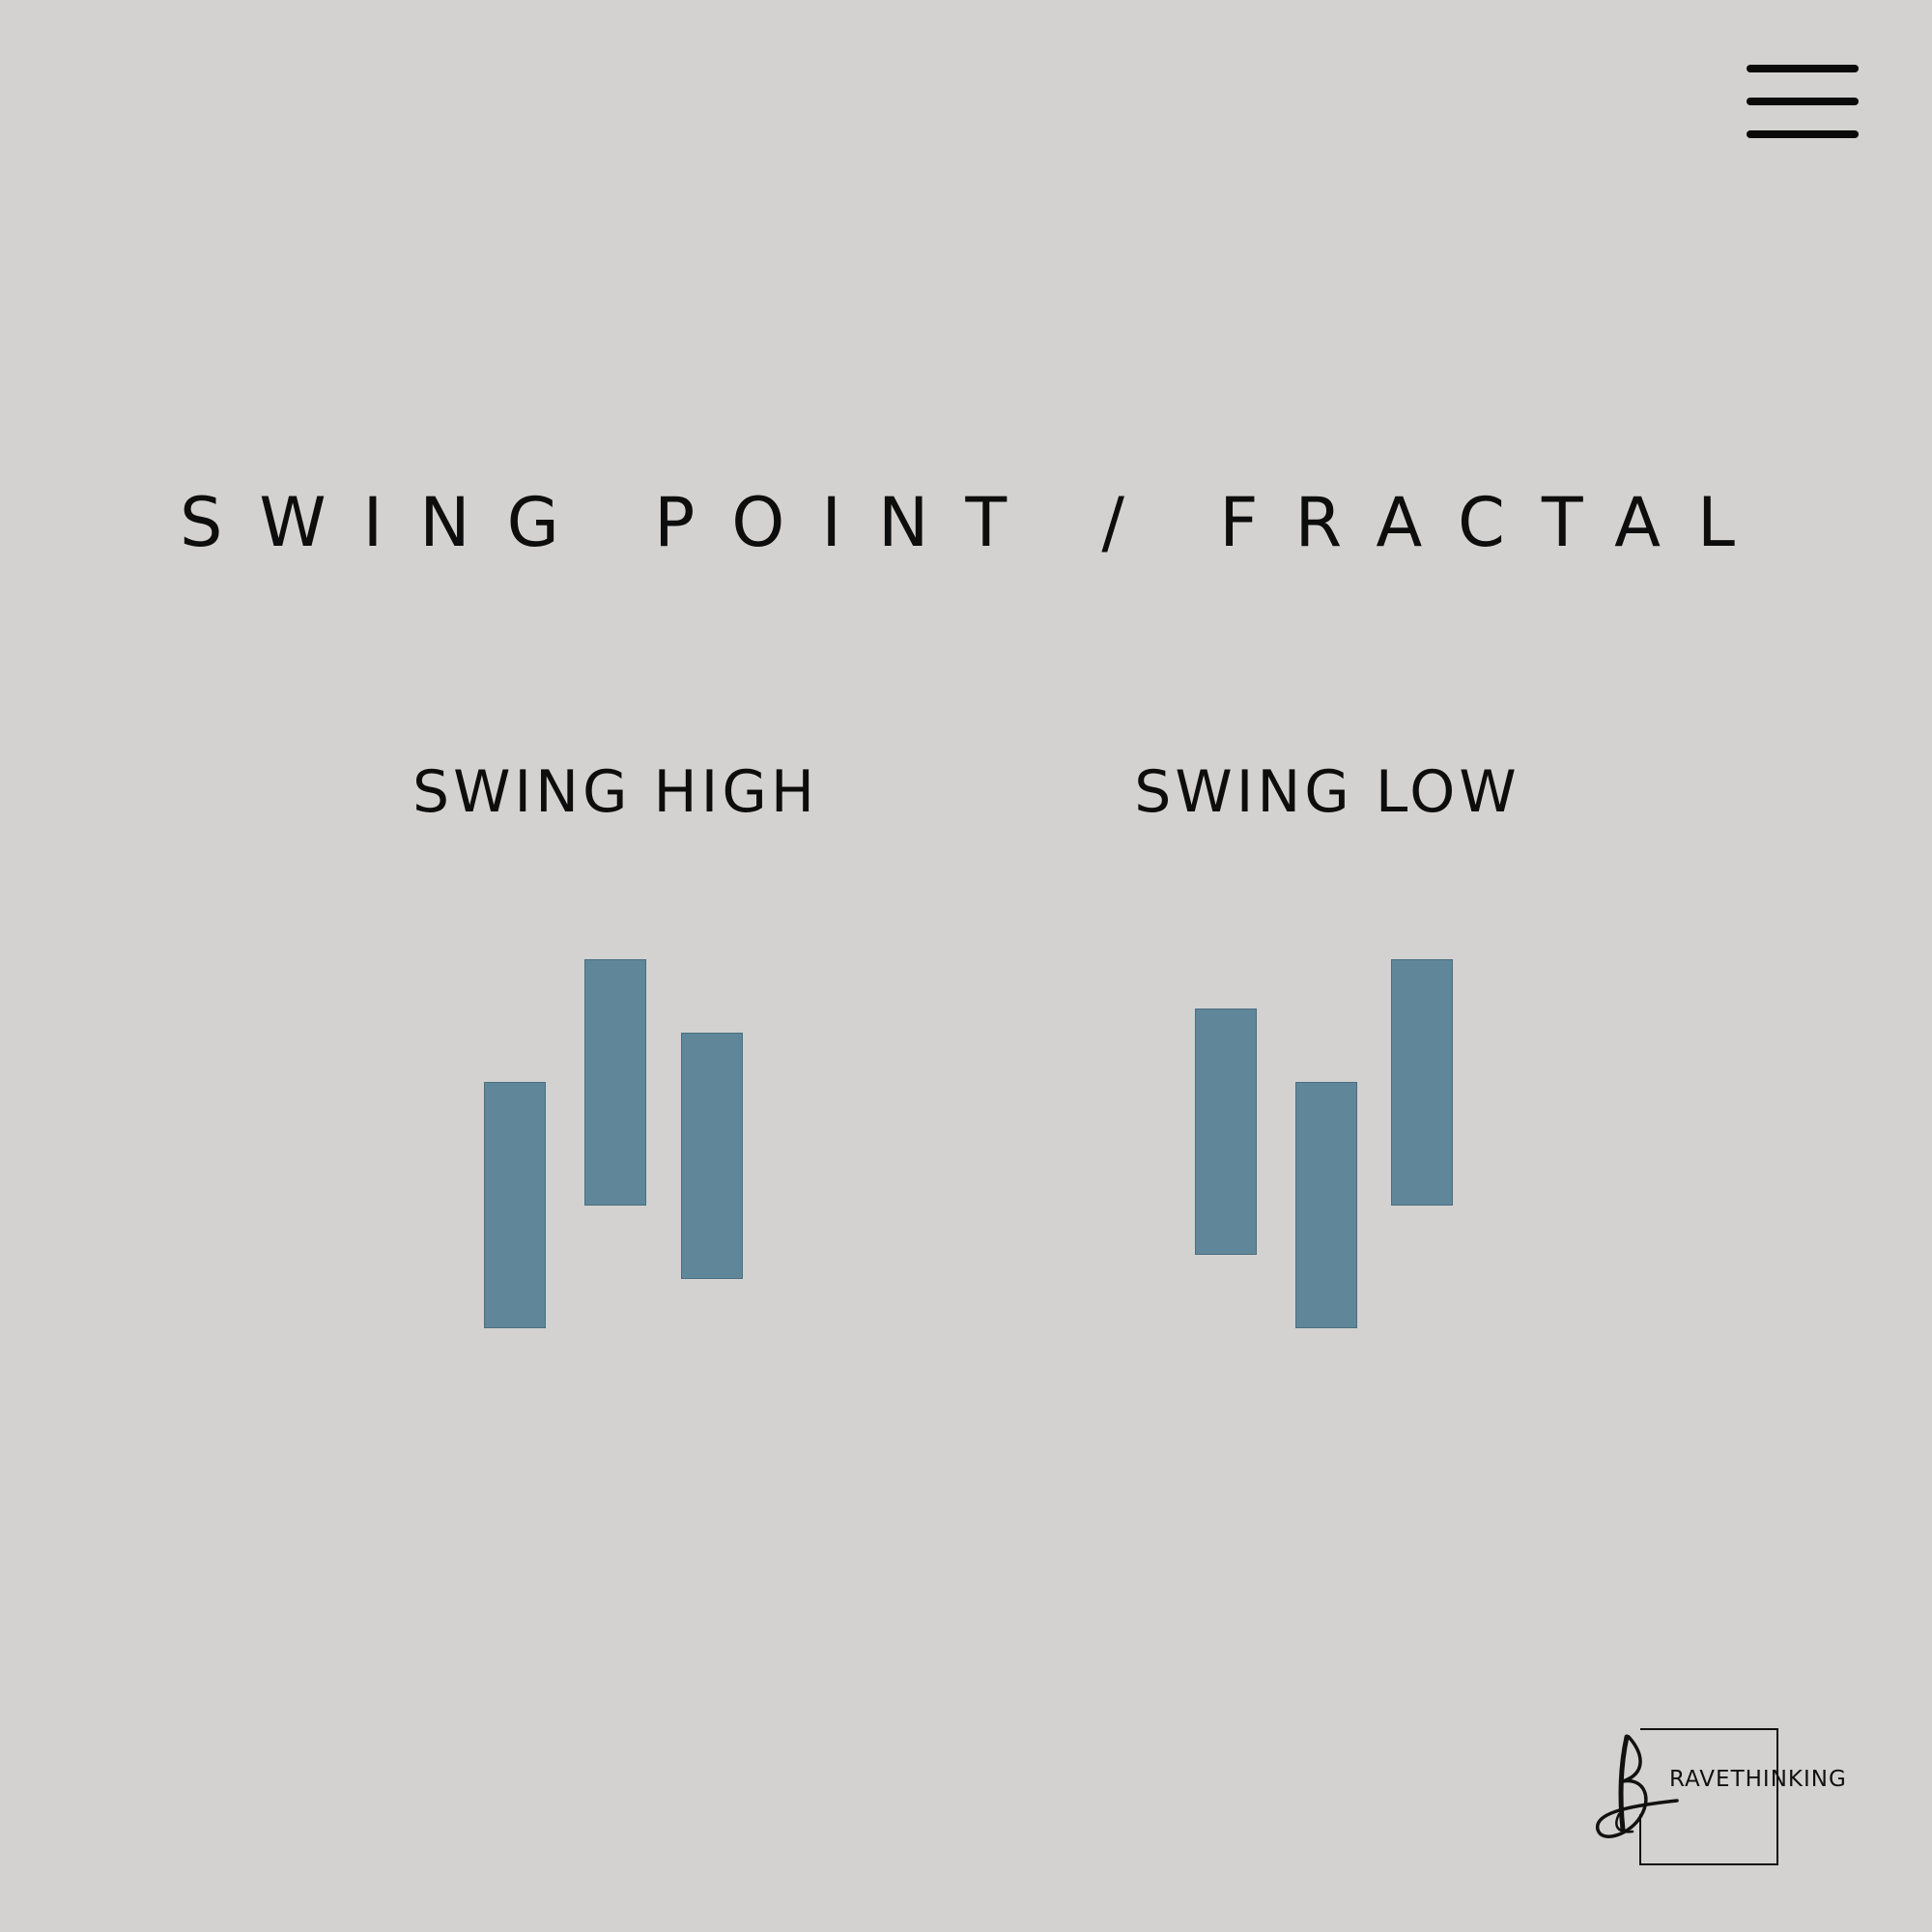  What do you see at coordinates (1803, 134) in the screenshot?
I see `menu-bar-bottom` at bounding box center [1803, 134].